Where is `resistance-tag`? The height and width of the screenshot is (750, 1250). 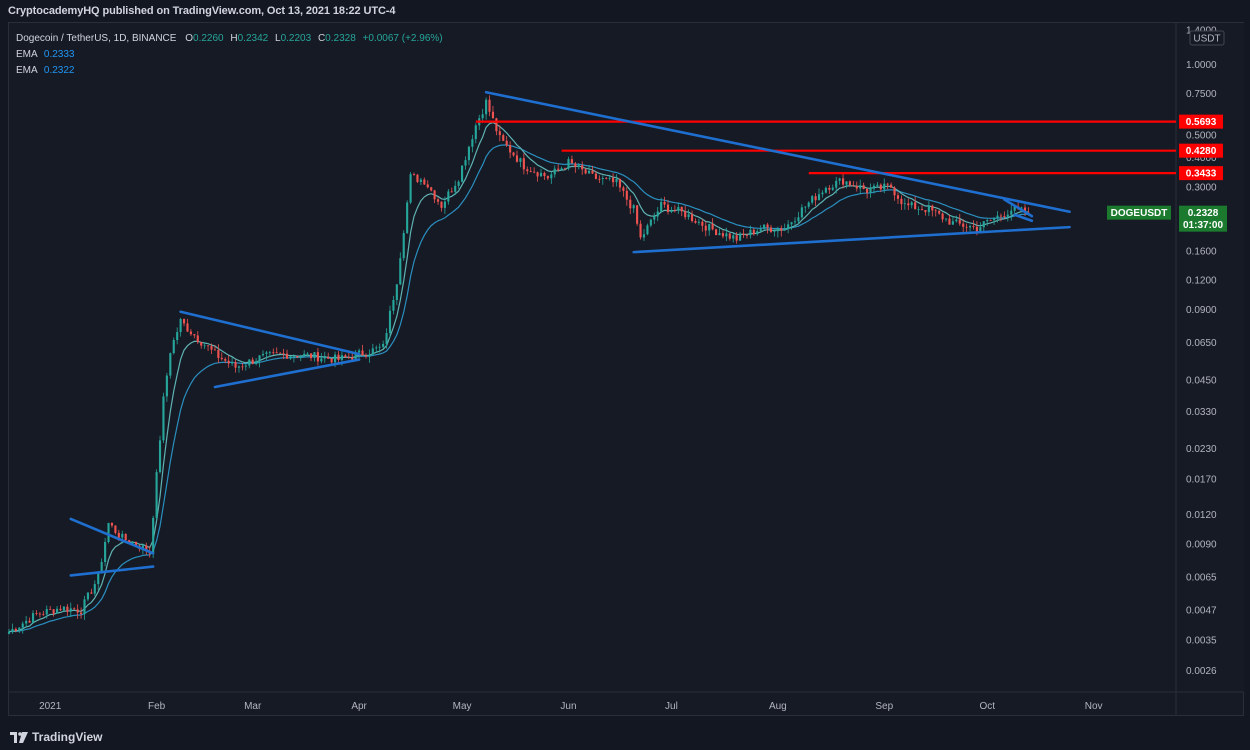
resistance-tag is located at coordinates (1201, 121).